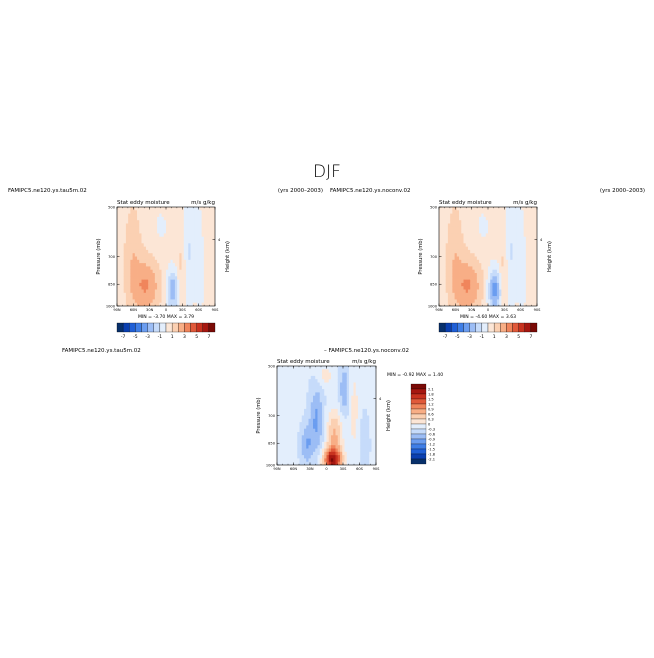 This screenshot has width=654, height=658. I want to click on x-tick-label: 30N, so click(150, 310).